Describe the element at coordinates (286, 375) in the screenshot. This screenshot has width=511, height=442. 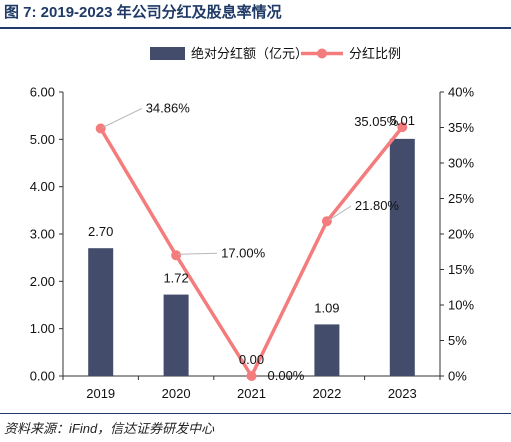
I see `line-value-label: 0.00%` at that location.